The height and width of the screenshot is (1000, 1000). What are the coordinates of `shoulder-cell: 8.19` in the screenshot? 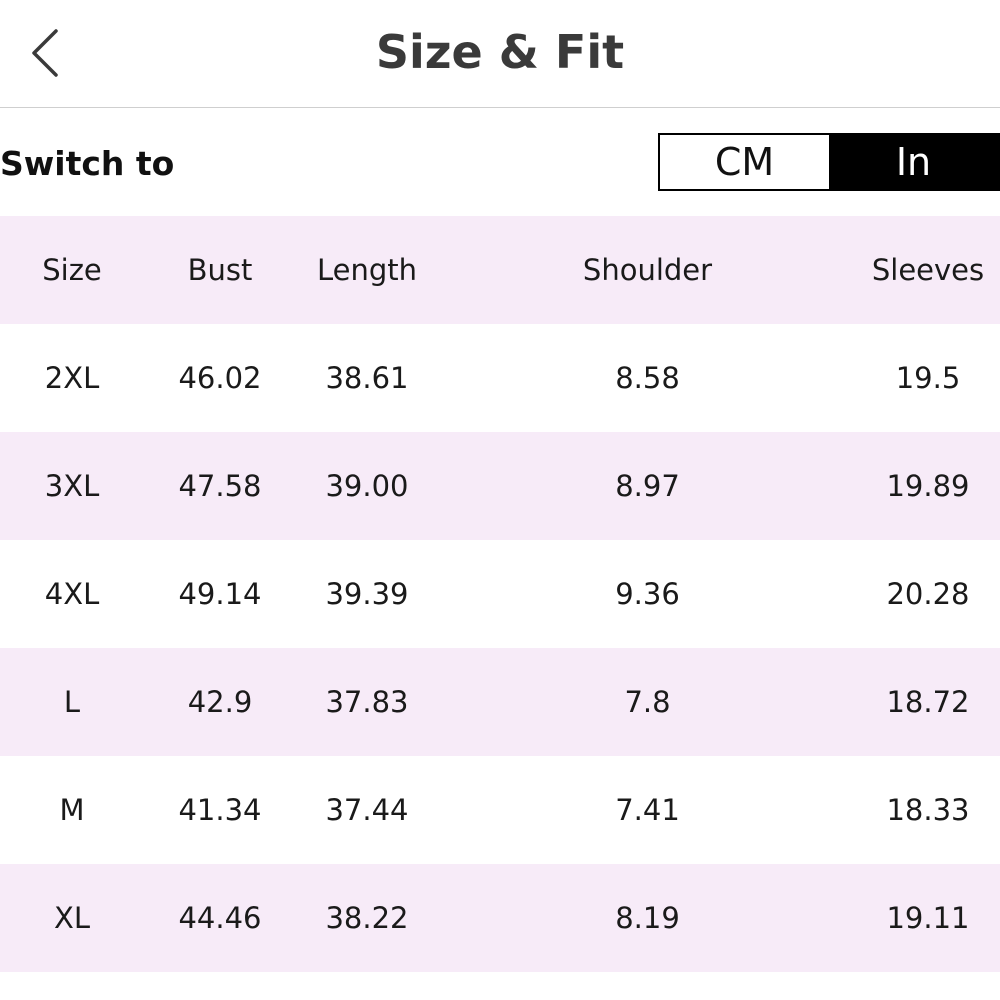 It's located at (647, 918).